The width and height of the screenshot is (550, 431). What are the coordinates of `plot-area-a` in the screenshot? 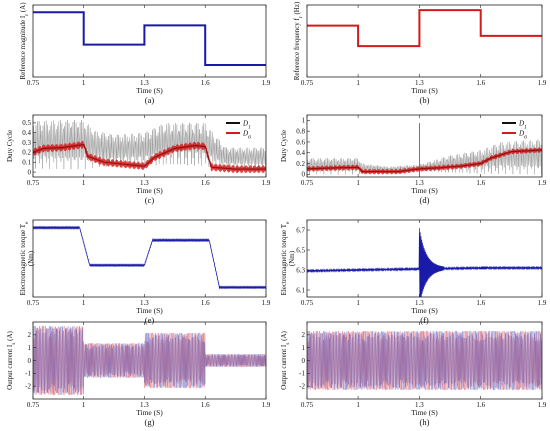 It's located at (149, 38).